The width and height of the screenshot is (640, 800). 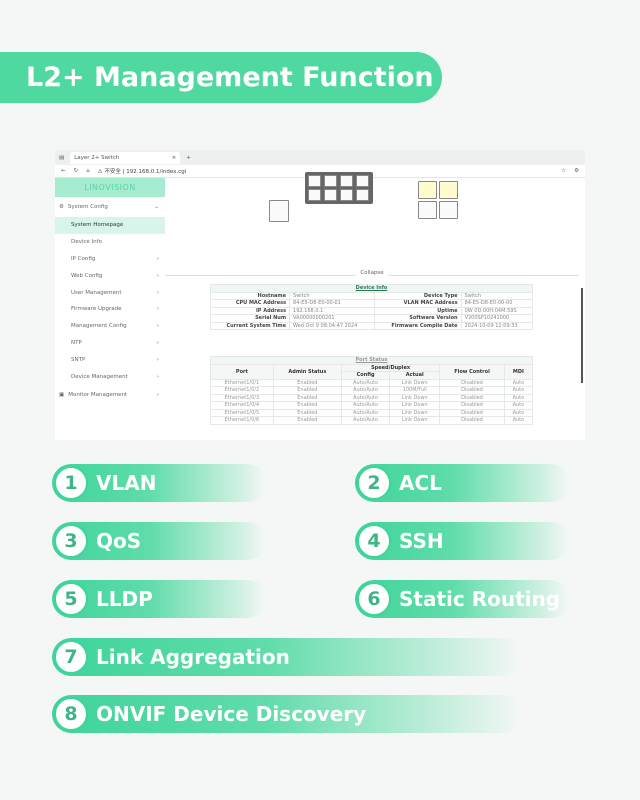 What do you see at coordinates (462, 599) in the screenshot?
I see `feature-badge: 6 Static Routing` at bounding box center [462, 599].